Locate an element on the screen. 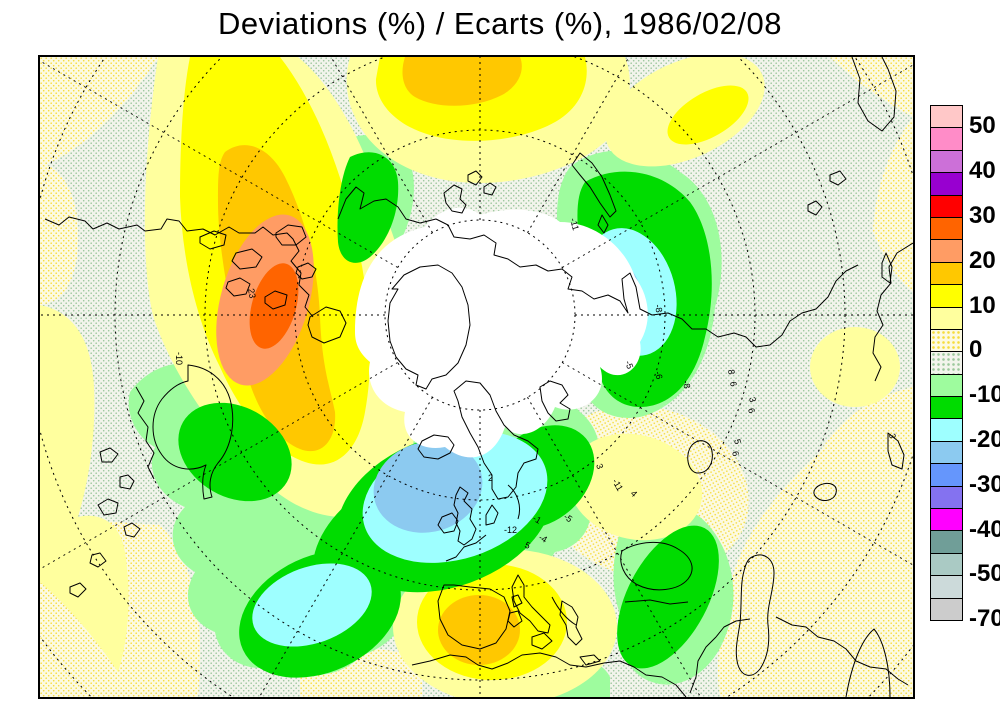 The height and width of the screenshot is (726, 1000). polar-cap-no-data is located at coordinates (501, 332).